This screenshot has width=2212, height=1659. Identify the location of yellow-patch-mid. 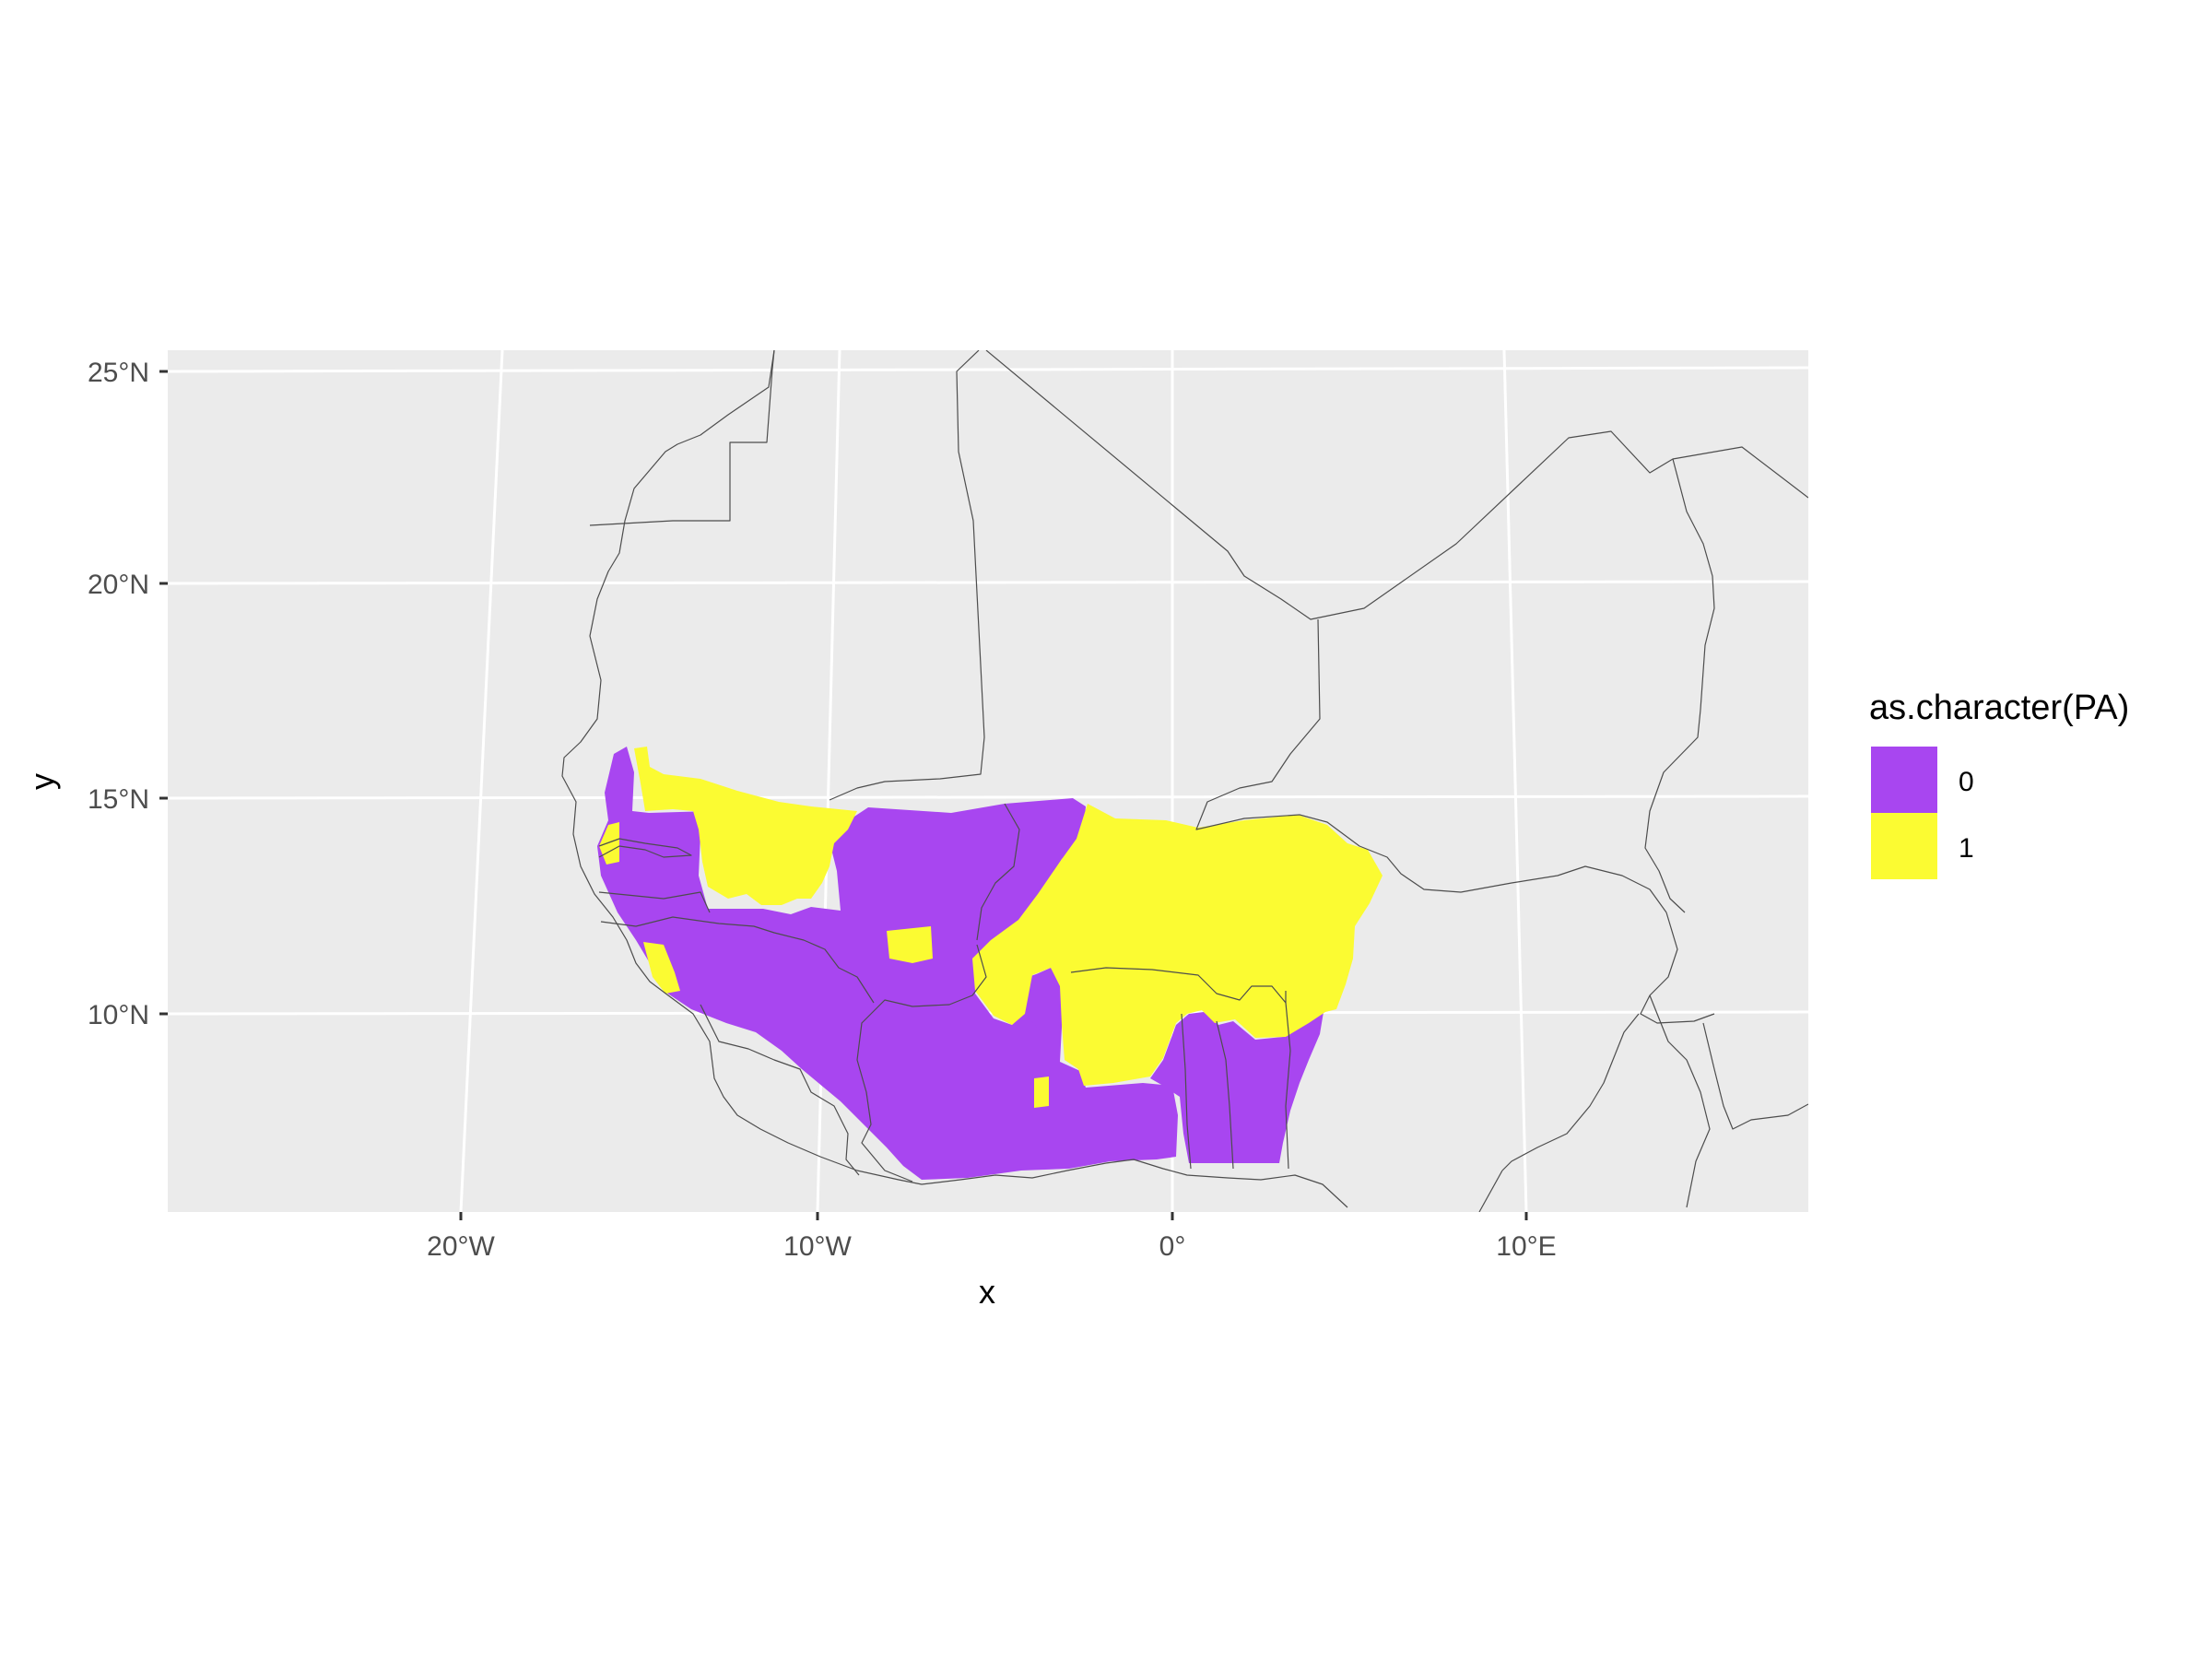
(910, 944).